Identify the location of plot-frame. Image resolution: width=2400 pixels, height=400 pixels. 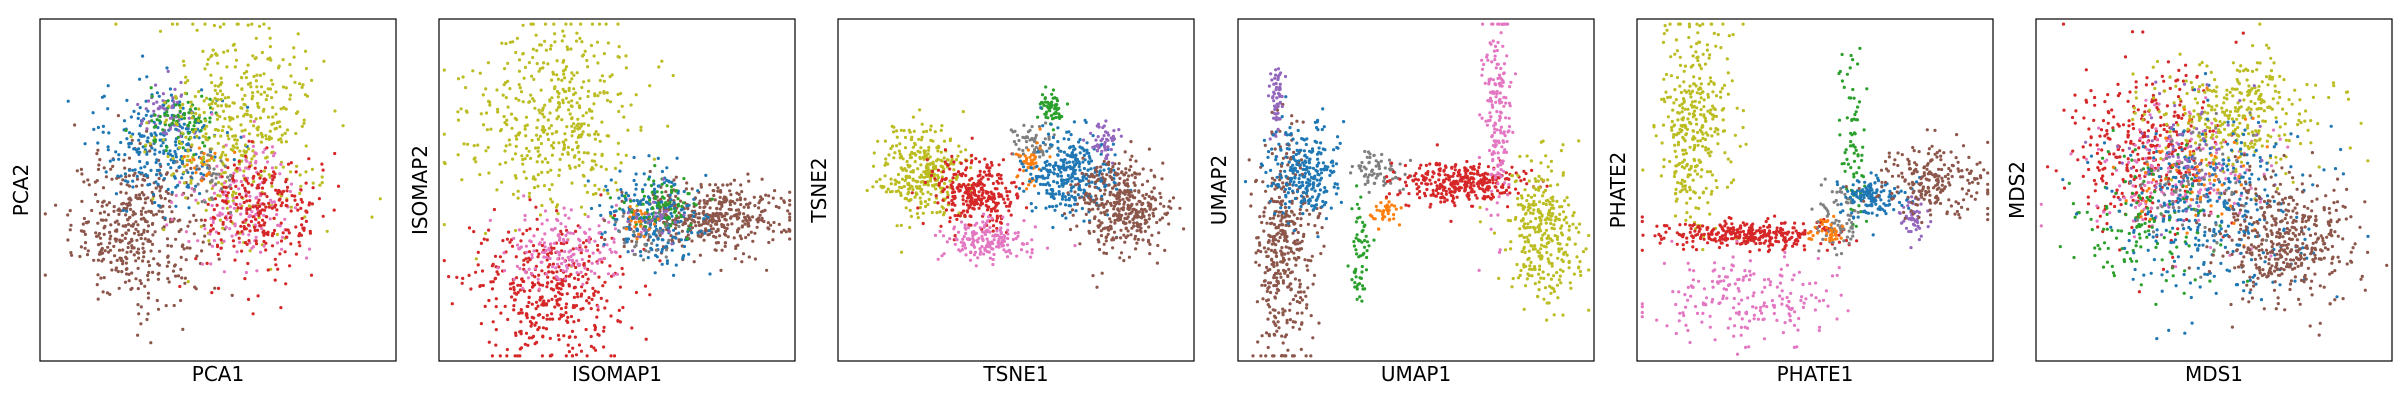
(617, 190).